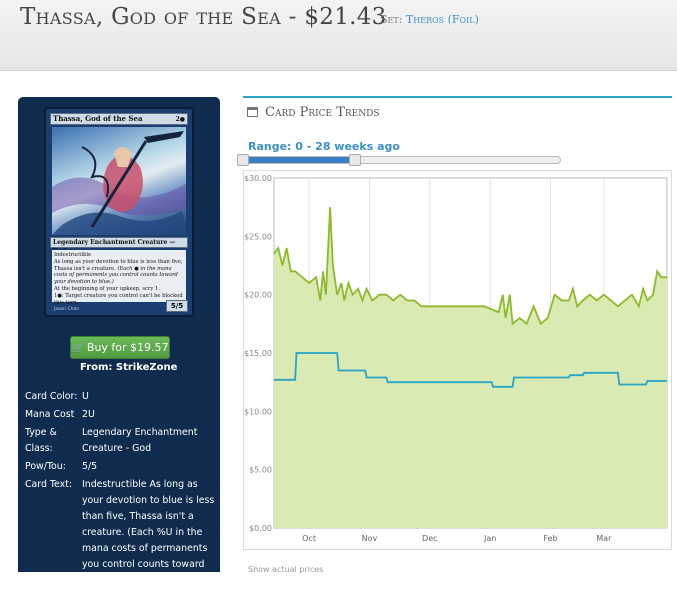 The height and width of the screenshot is (607, 677). What do you see at coordinates (140, 440) in the screenshot?
I see `attribute-value: Legendary Enchantment Creature - God` at bounding box center [140, 440].